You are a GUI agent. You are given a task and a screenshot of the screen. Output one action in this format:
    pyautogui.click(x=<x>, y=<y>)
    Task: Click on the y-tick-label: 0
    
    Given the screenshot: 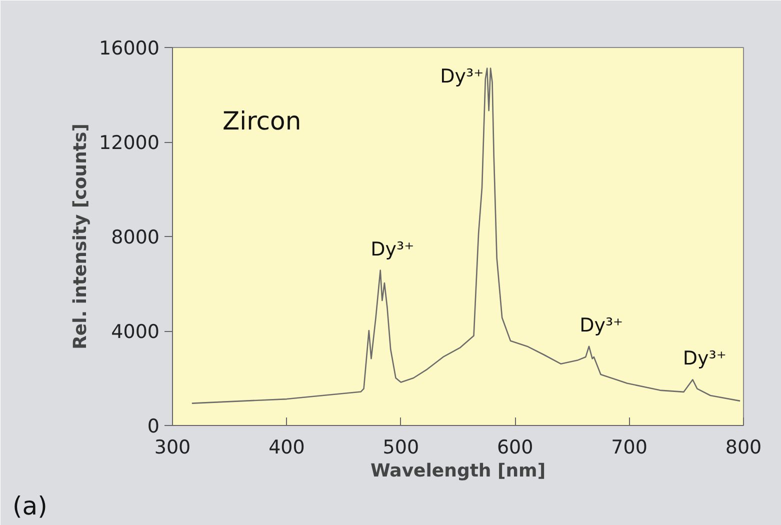 What is the action you would take?
    pyautogui.click(x=153, y=427)
    